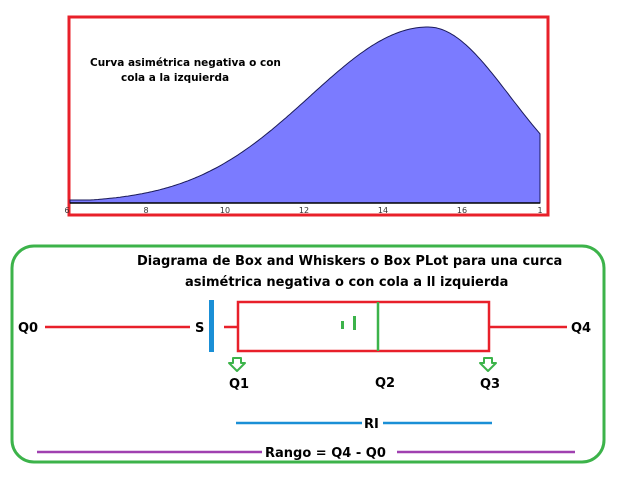  Describe the element at coordinates (199, 328) in the screenshot. I see `label-s: S` at that location.